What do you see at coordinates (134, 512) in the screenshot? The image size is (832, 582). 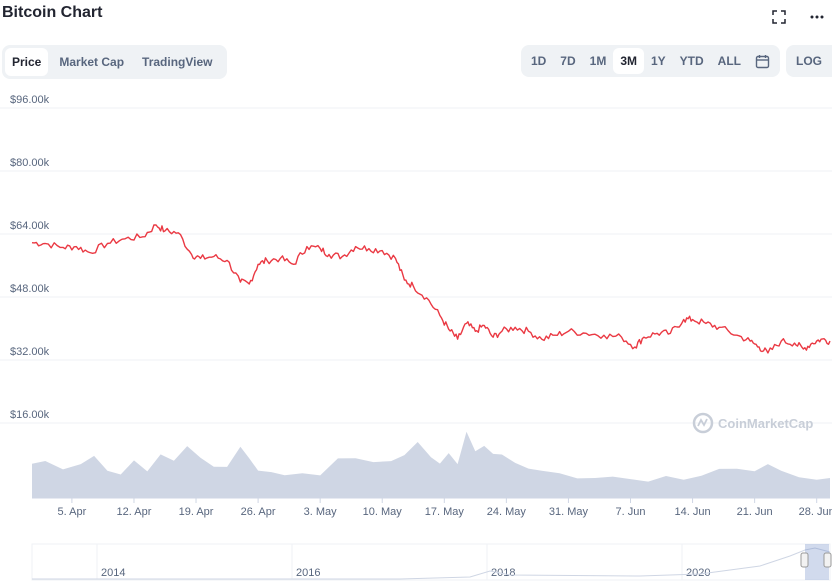 I see `x-tick-label: 12. Apr` at bounding box center [134, 512].